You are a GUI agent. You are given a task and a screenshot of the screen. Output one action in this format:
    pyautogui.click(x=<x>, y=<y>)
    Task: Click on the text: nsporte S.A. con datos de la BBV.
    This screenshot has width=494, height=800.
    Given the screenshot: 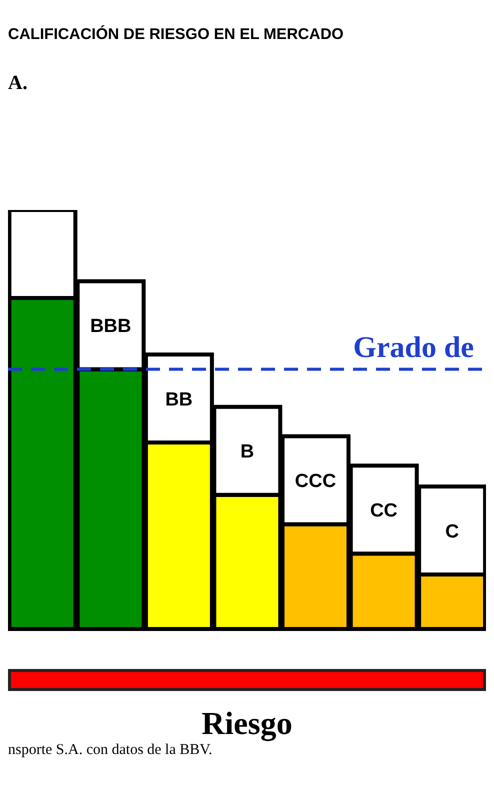 What is the action you would take?
    pyautogui.click(x=111, y=750)
    